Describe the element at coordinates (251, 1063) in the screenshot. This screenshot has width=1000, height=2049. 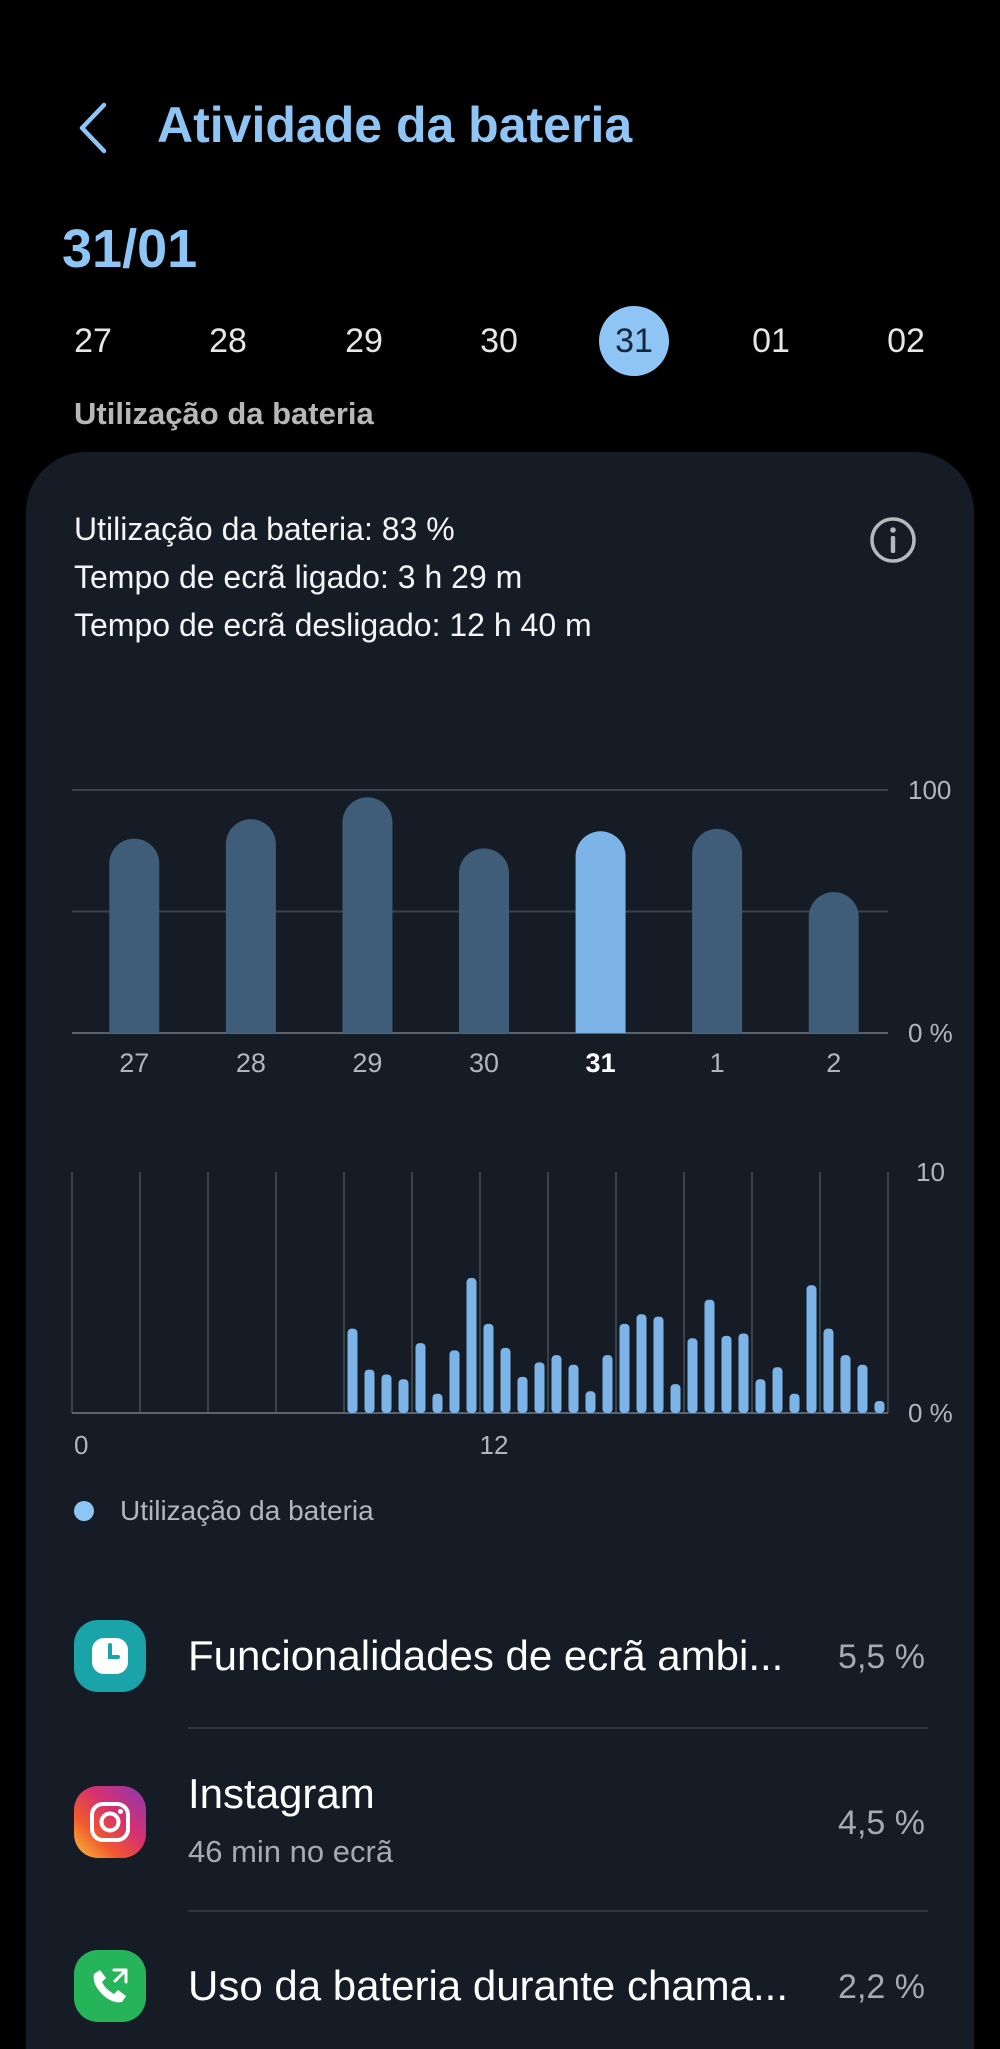
I see `x-tick-label: 28` at that location.